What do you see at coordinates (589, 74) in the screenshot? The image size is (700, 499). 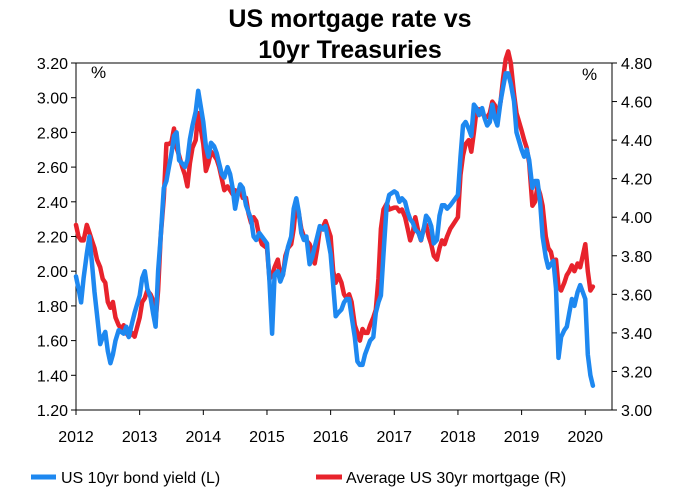 I see `right-axis-unit: %` at bounding box center [589, 74].